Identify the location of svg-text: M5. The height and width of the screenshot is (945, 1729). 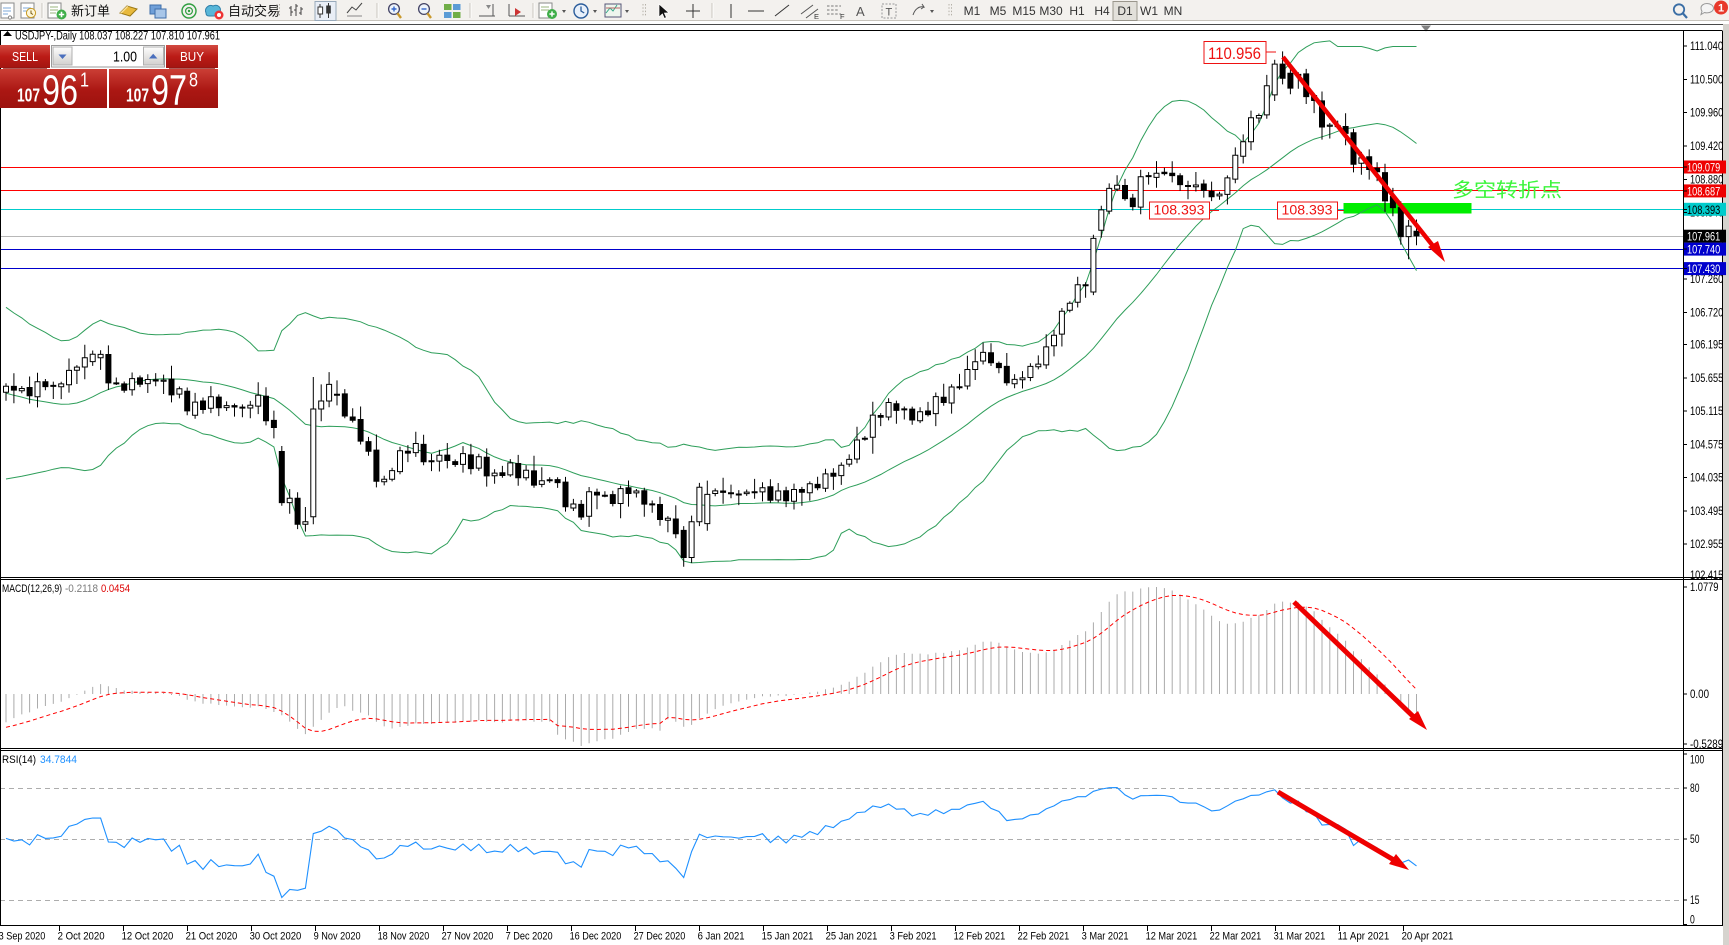
(998, 11).